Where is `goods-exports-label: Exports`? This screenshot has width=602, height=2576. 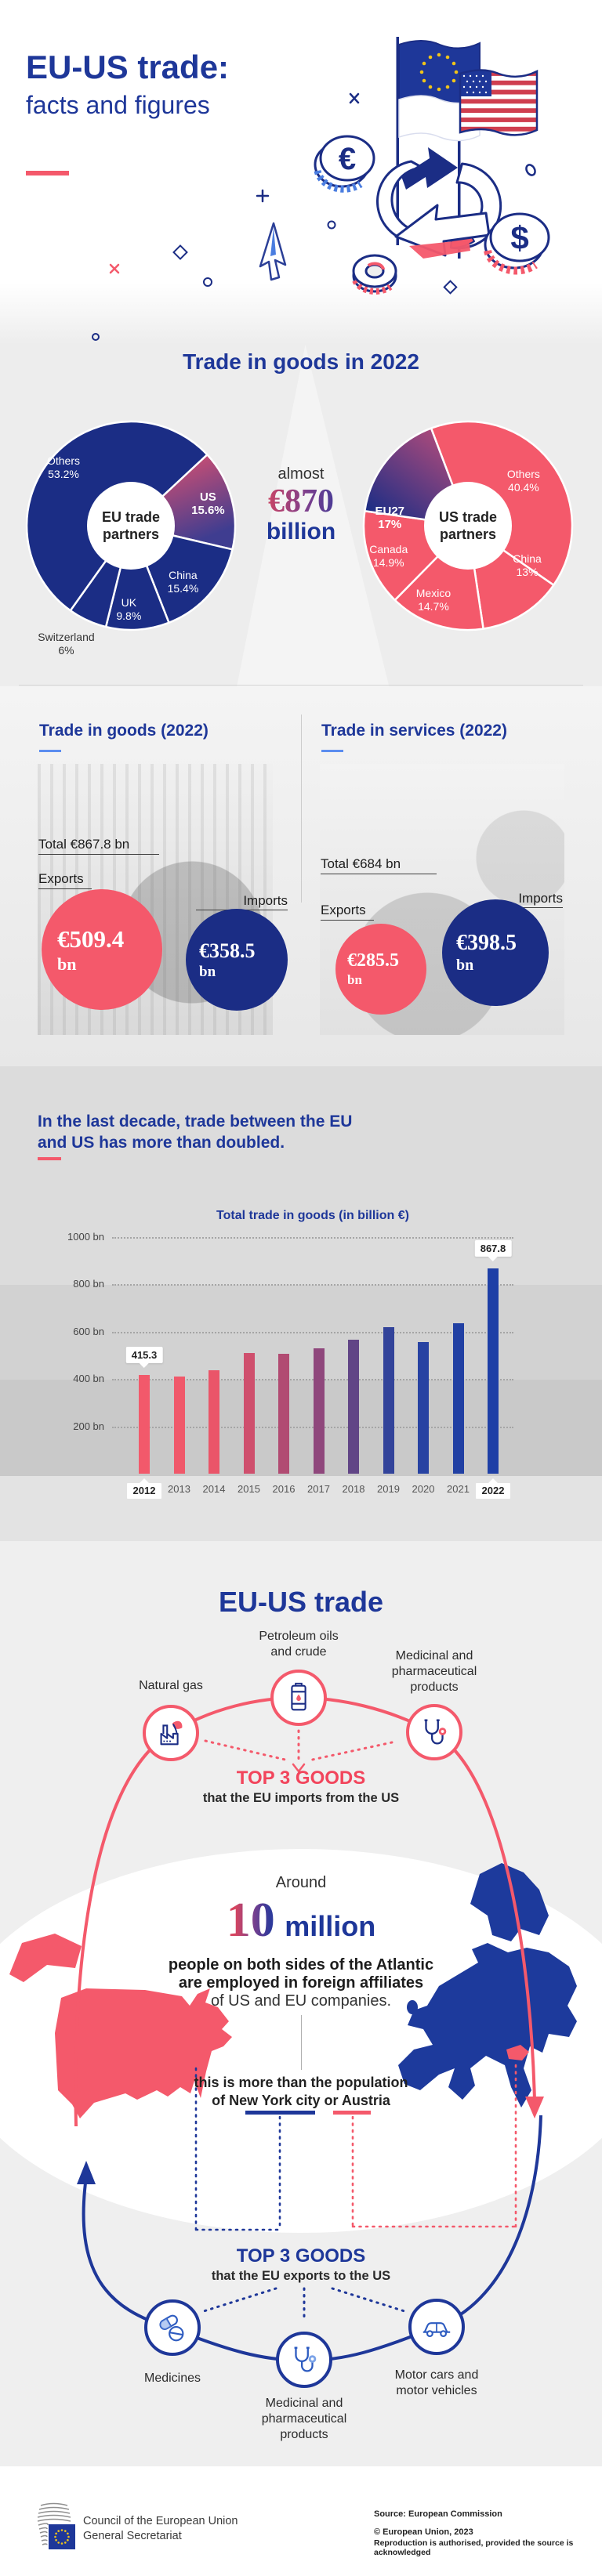 goods-exports-label: Exports is located at coordinates (61, 878).